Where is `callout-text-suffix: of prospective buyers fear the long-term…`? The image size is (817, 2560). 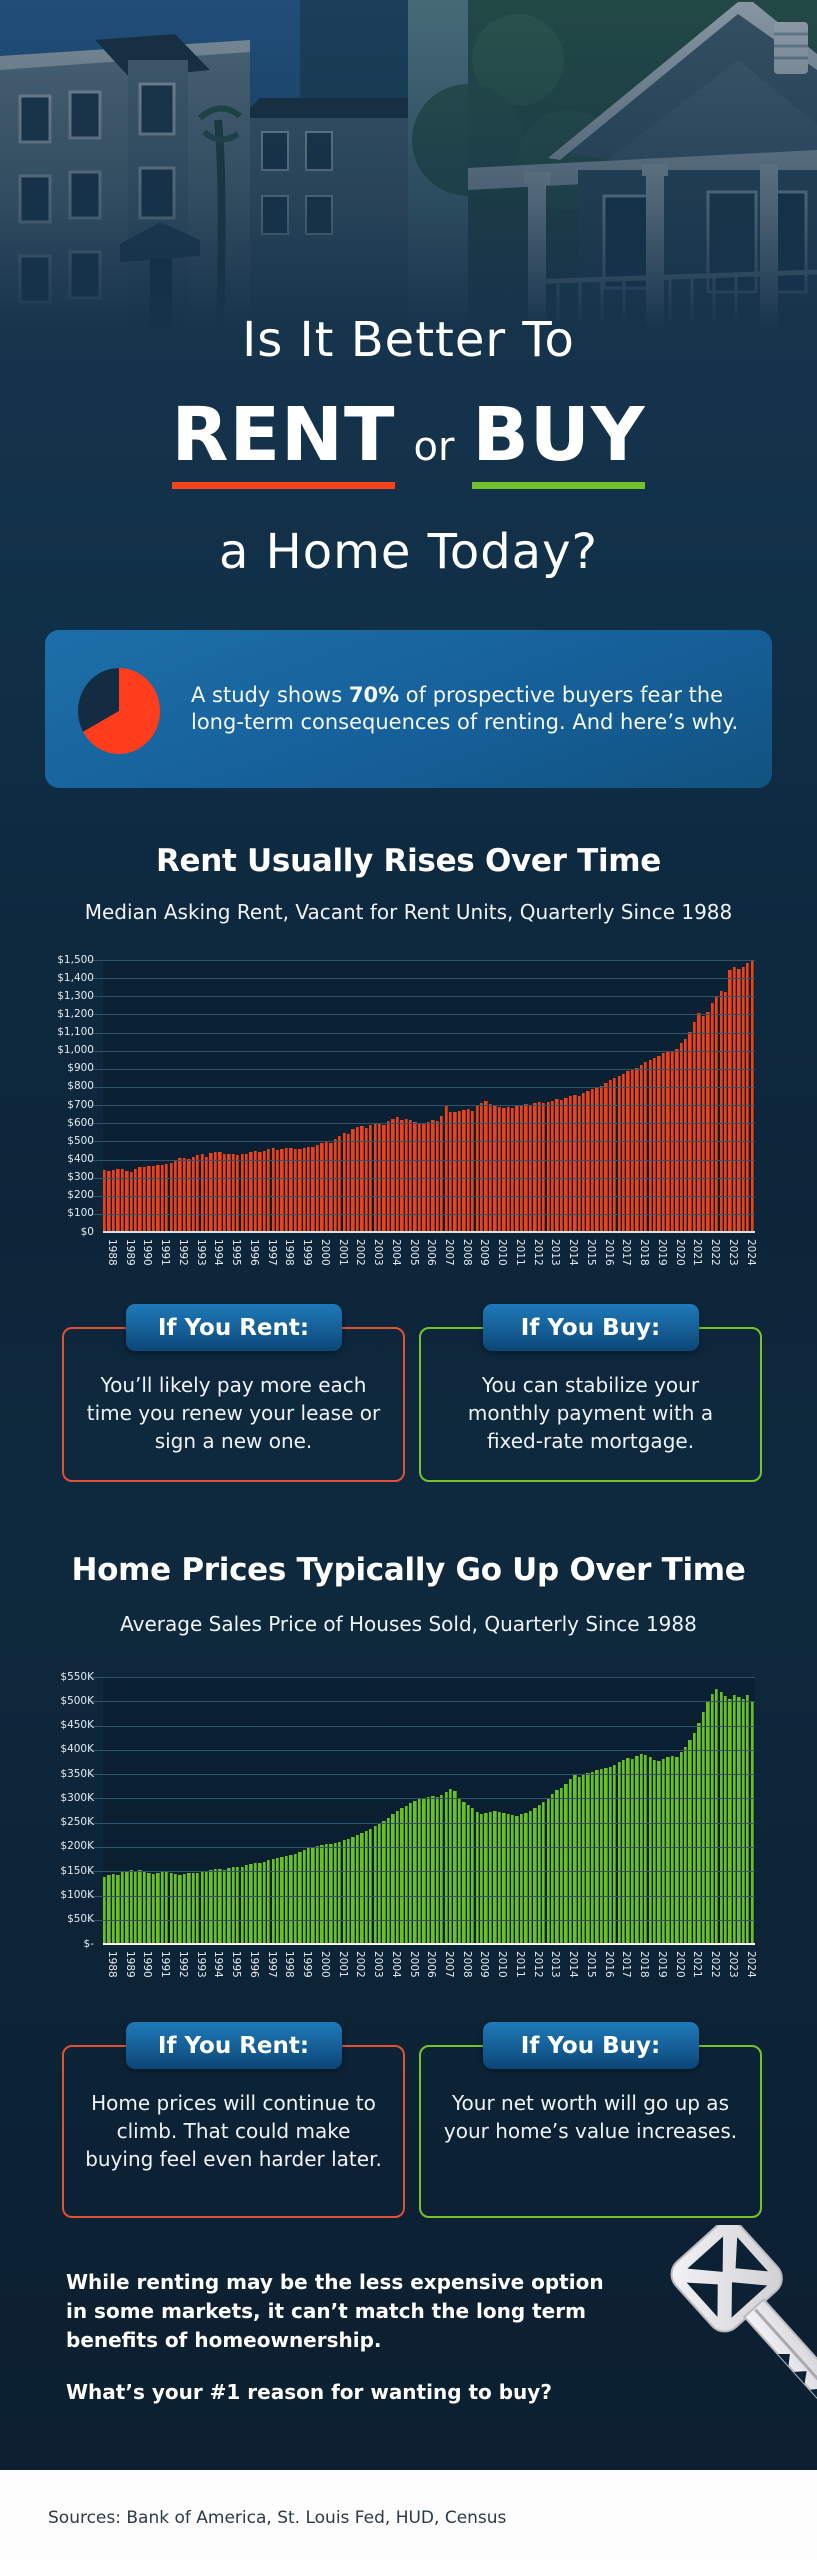 callout-text-suffix: of prospective buyers fear the long-term… is located at coordinates (465, 708).